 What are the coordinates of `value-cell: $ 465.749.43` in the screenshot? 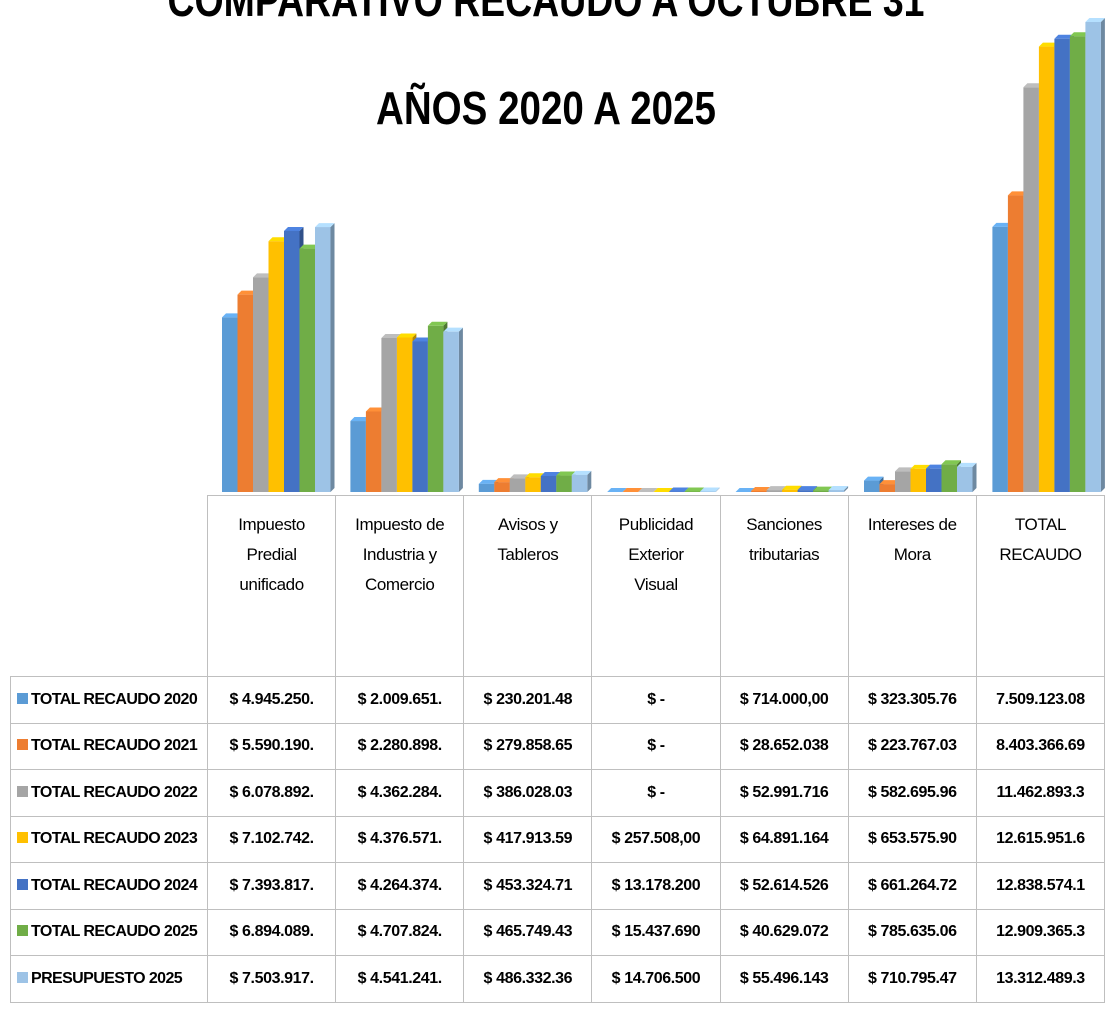 It's located at (528, 932).